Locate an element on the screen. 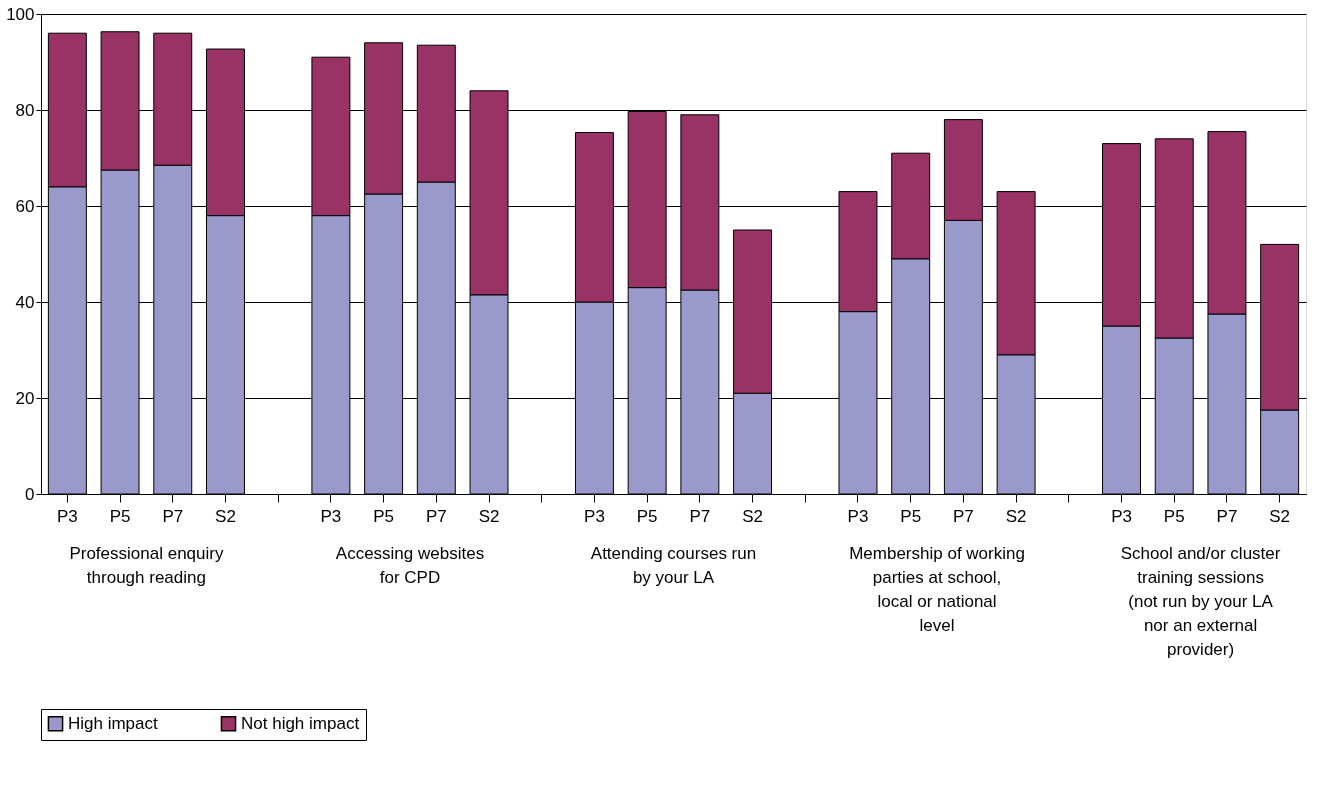 The width and height of the screenshot is (1329, 801). text: Attending courses run by your LA is located at coordinates (673, 565).